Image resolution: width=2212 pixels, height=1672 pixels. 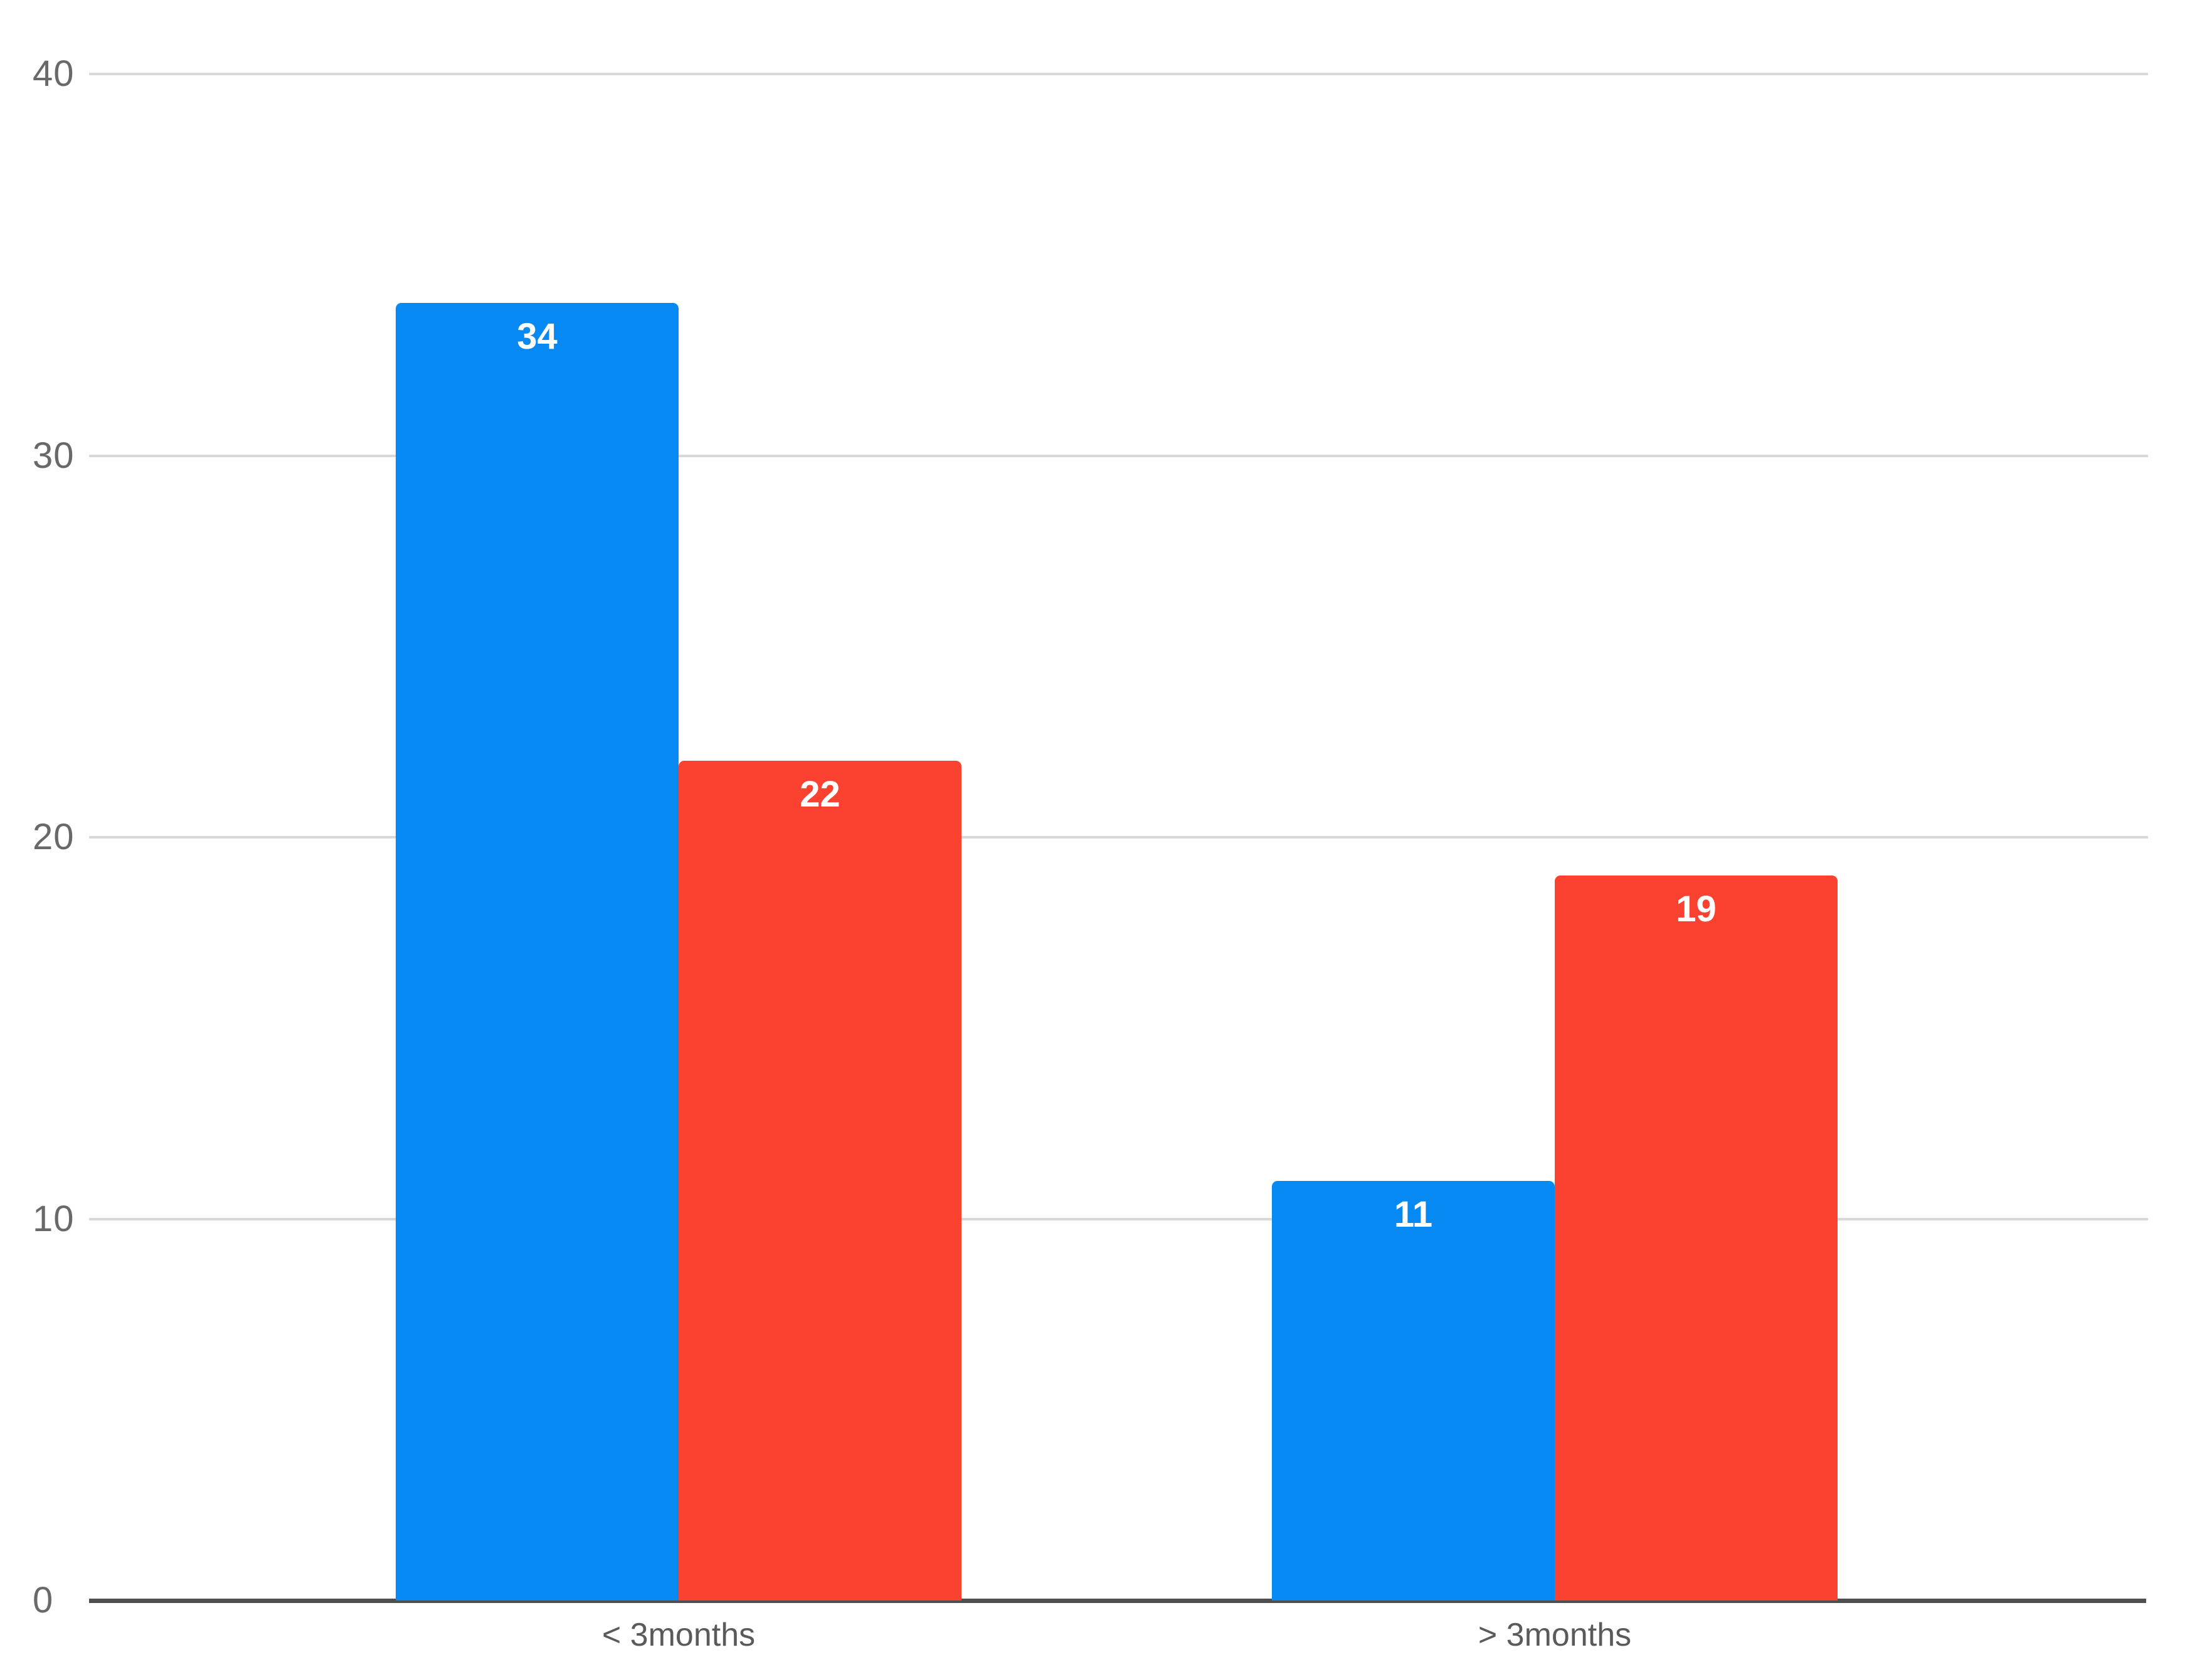 I want to click on y-axis-tick-label-40: 40, so click(x=54, y=73).